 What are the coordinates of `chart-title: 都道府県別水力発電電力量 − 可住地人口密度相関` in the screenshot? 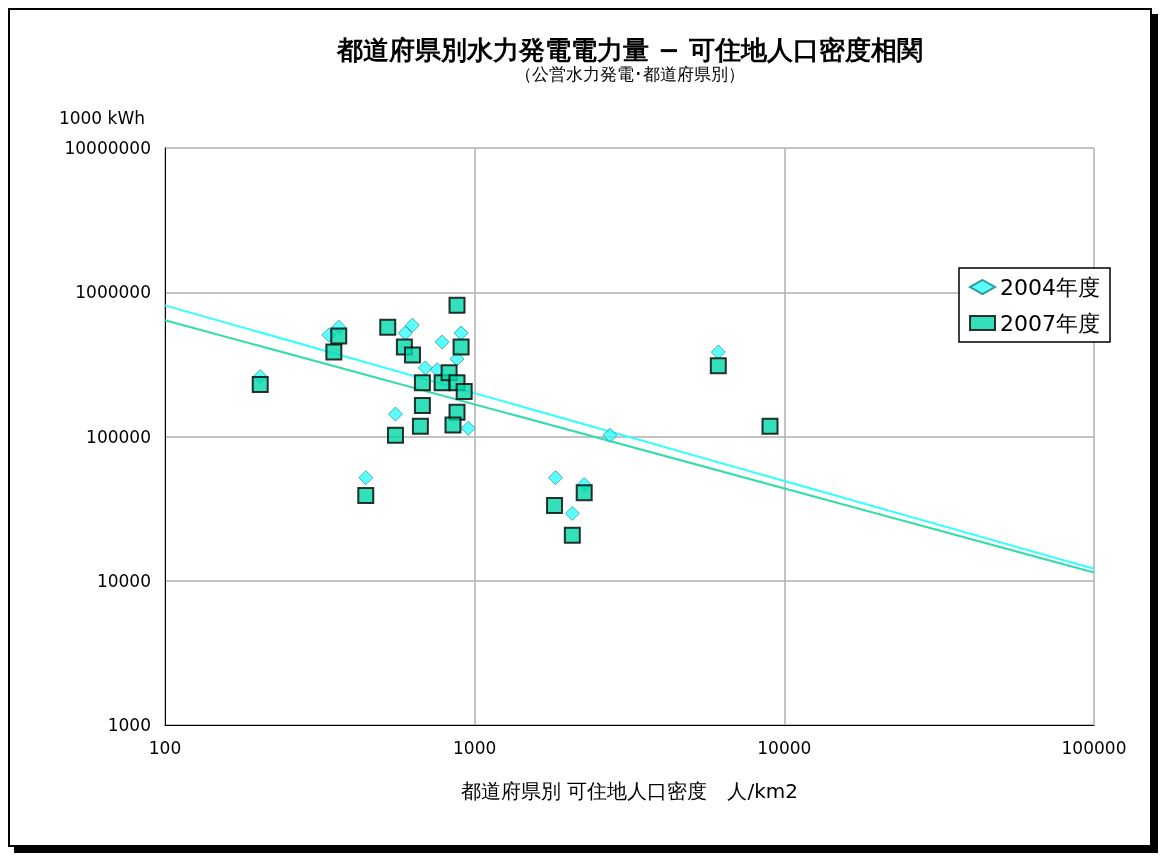 It's located at (629, 50).